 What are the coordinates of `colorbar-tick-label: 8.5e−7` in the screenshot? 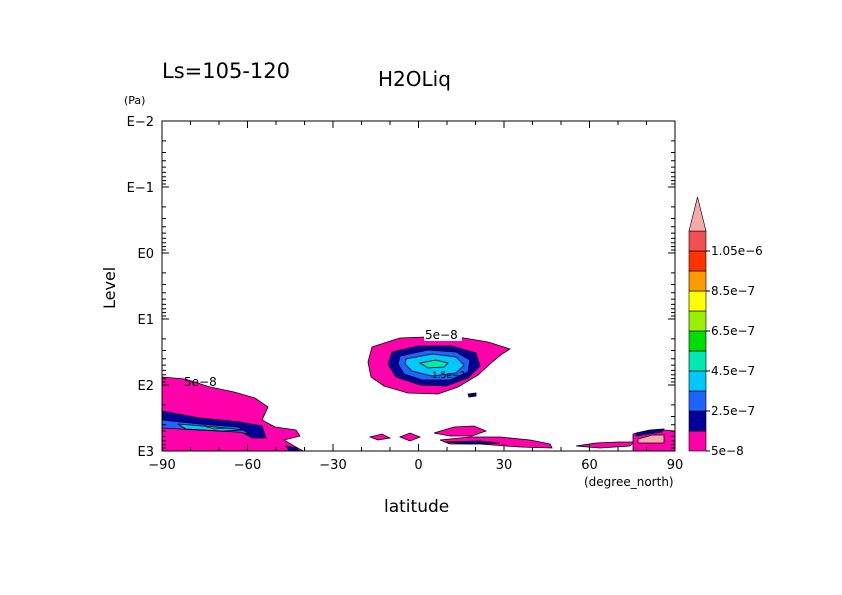 It's located at (733, 291).